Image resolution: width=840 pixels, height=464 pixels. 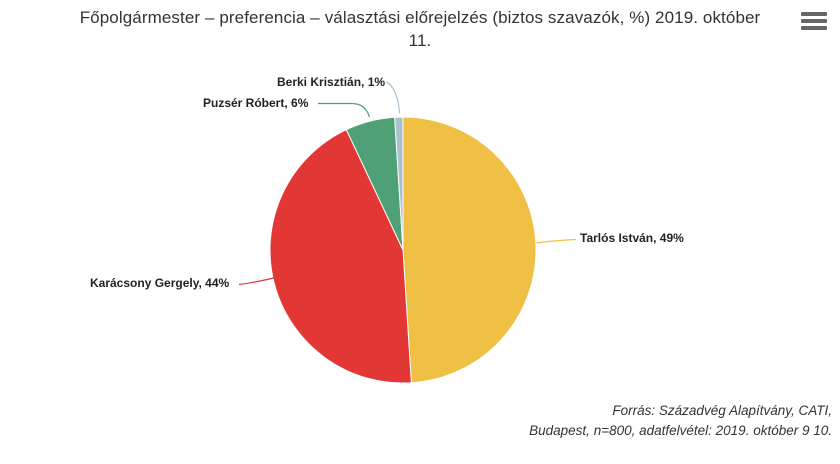 What do you see at coordinates (722, 410) in the screenshot?
I see `source-line-1: Forrás: Századvég Alapítvány, CATI,` at bounding box center [722, 410].